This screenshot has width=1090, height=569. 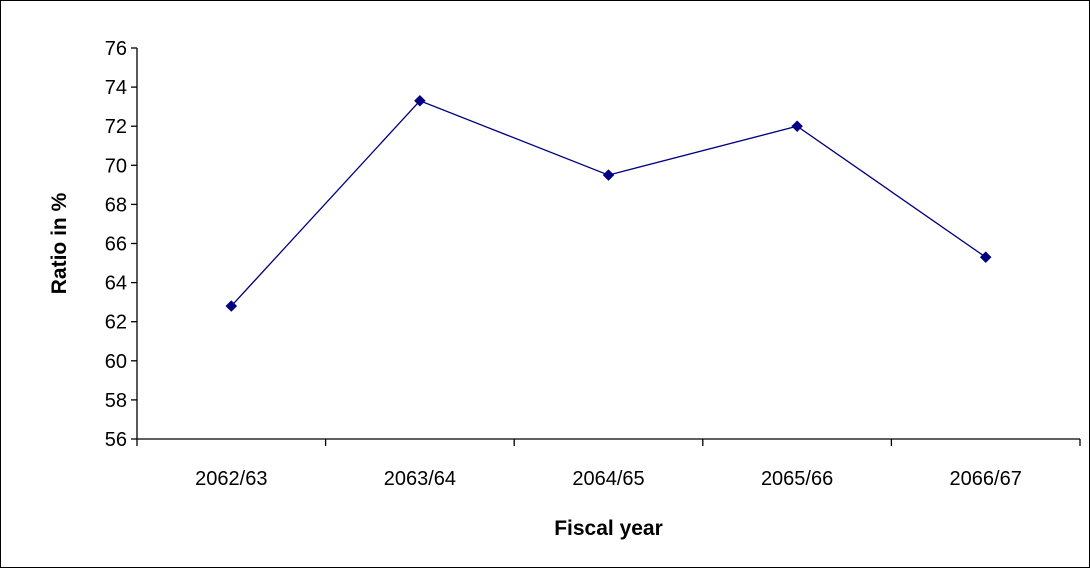 I want to click on y-tick-label: 64, so click(x=116, y=284).